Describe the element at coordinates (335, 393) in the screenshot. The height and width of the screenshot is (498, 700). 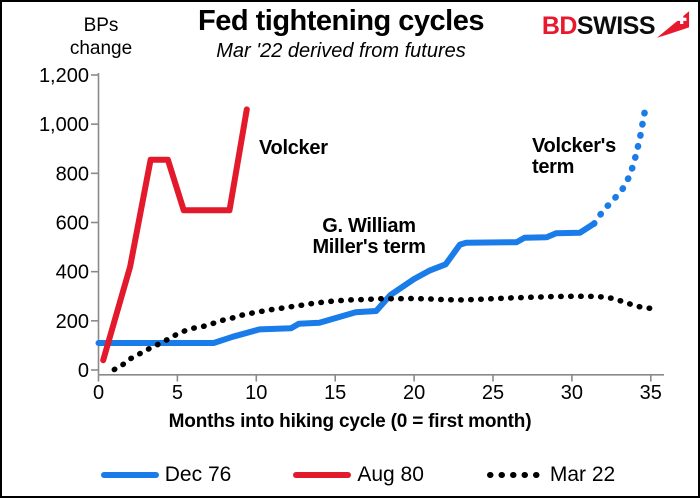
I see `svg-text: 15` at that location.